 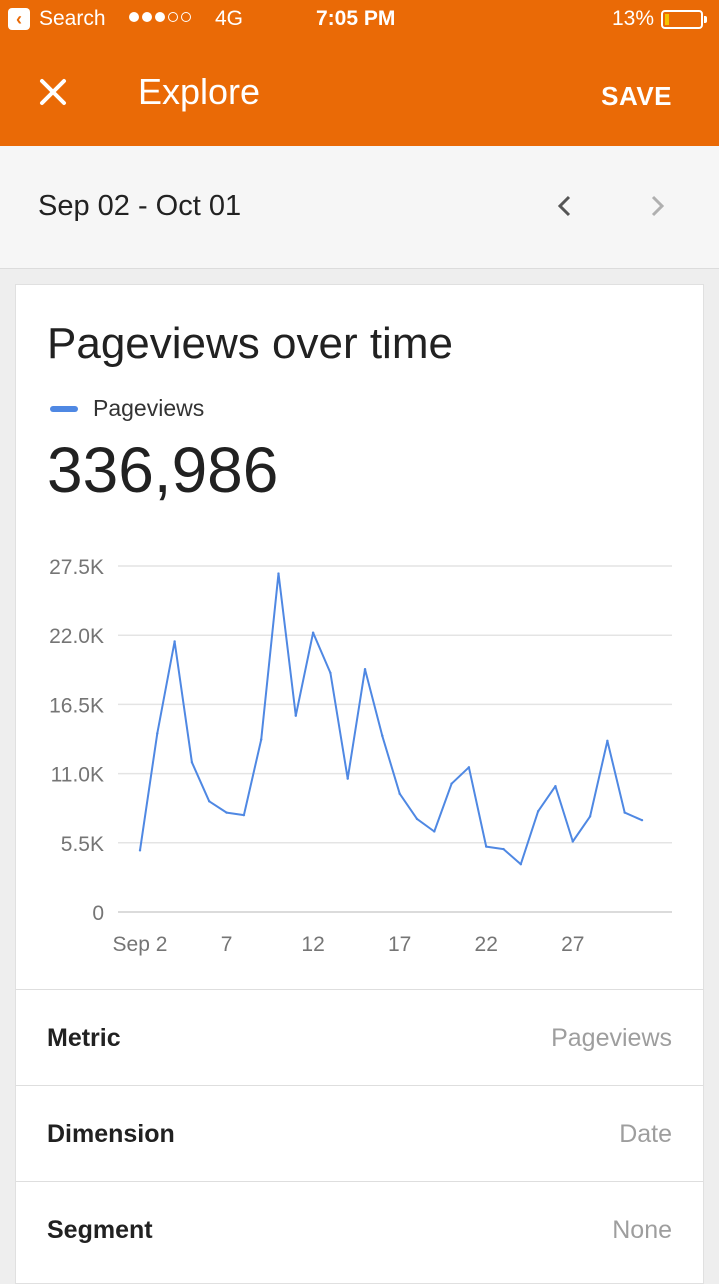 What do you see at coordinates (72, 18) in the screenshot?
I see `back-to-app-label: Search` at bounding box center [72, 18].